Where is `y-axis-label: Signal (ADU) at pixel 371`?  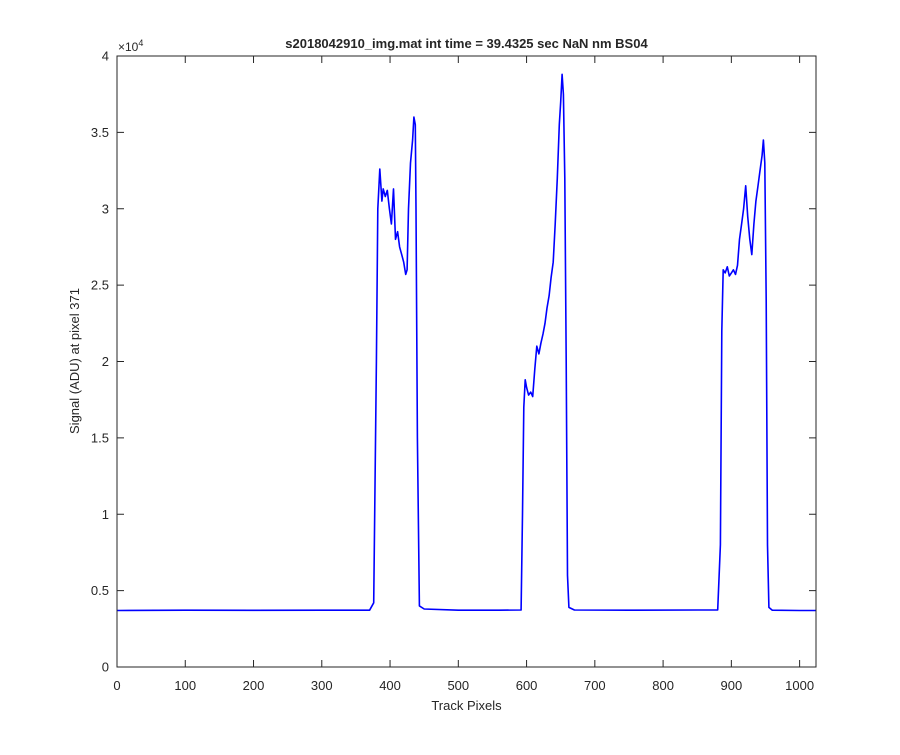 y-axis-label: Signal (ADU) at pixel 371 is located at coordinates (74, 361).